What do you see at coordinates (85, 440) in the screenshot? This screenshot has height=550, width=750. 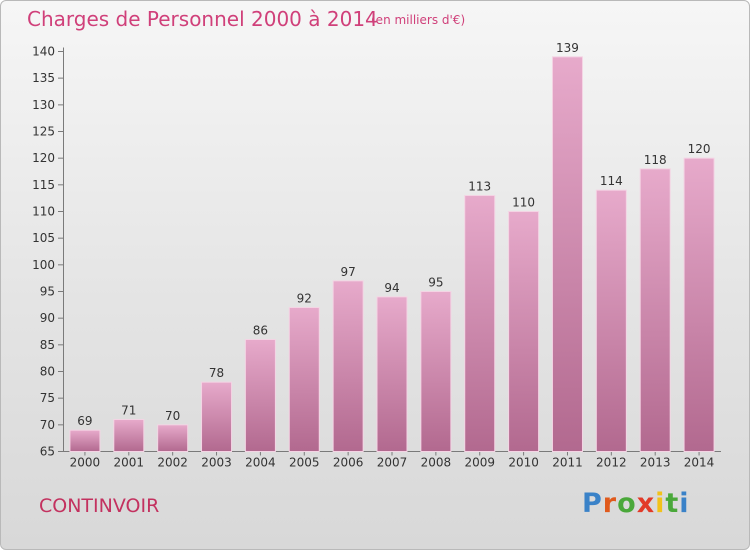 I see `bar-2000` at bounding box center [85, 440].